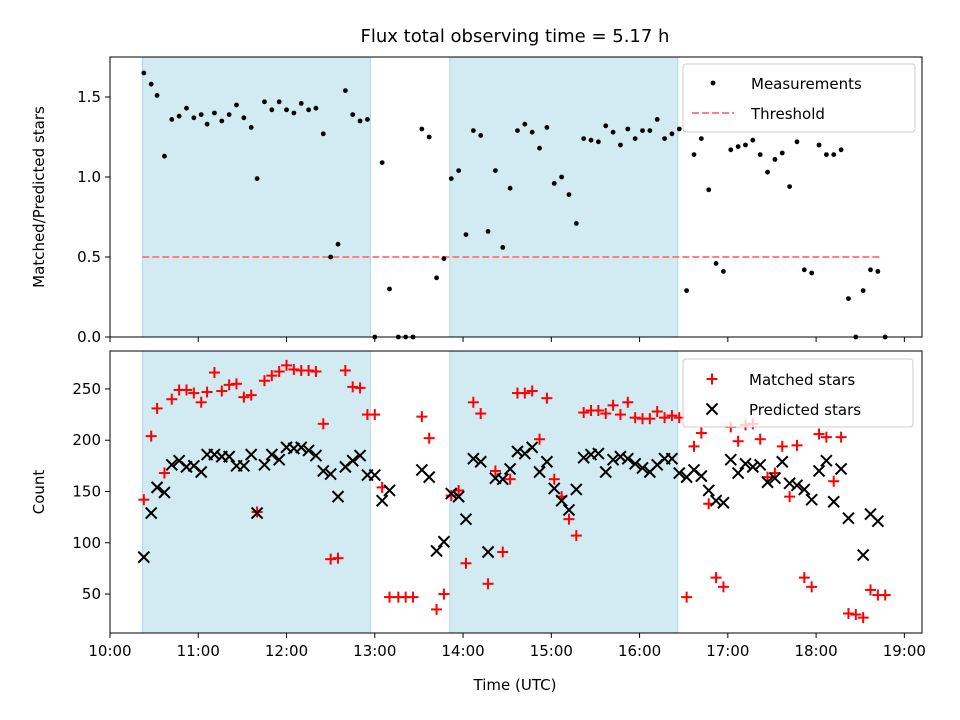 The image size is (960, 720). What do you see at coordinates (515, 36) in the screenshot?
I see `chart-title: Flux total observing time = 5.17 h` at bounding box center [515, 36].